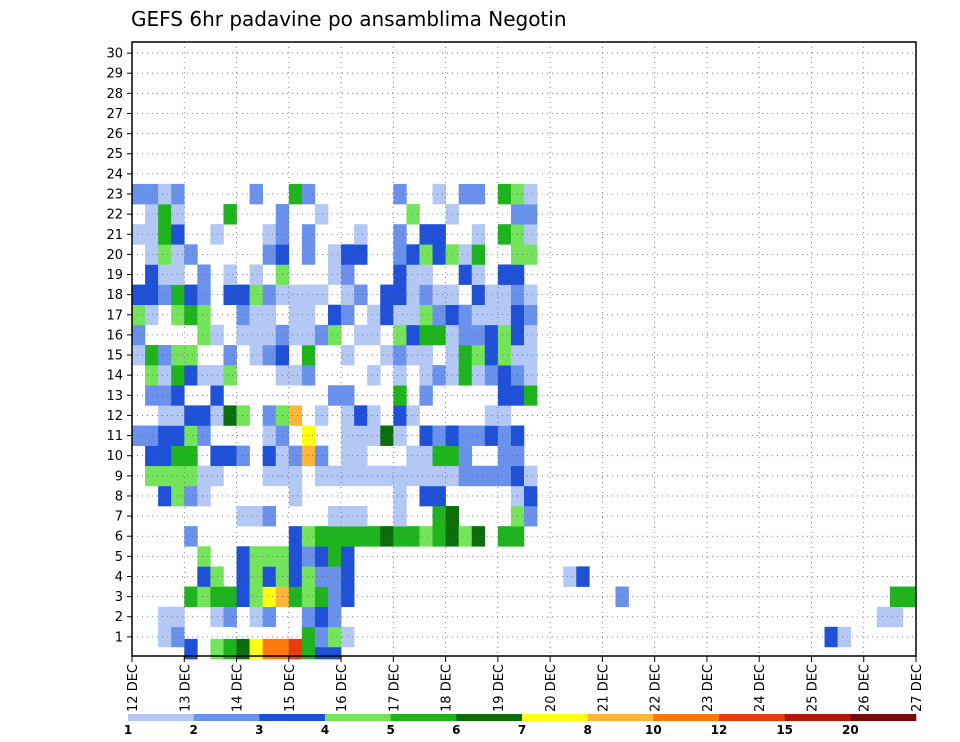 The height and width of the screenshot is (742, 960). What do you see at coordinates (114, 436) in the screenshot?
I see `y-tick-label: 11` at bounding box center [114, 436].